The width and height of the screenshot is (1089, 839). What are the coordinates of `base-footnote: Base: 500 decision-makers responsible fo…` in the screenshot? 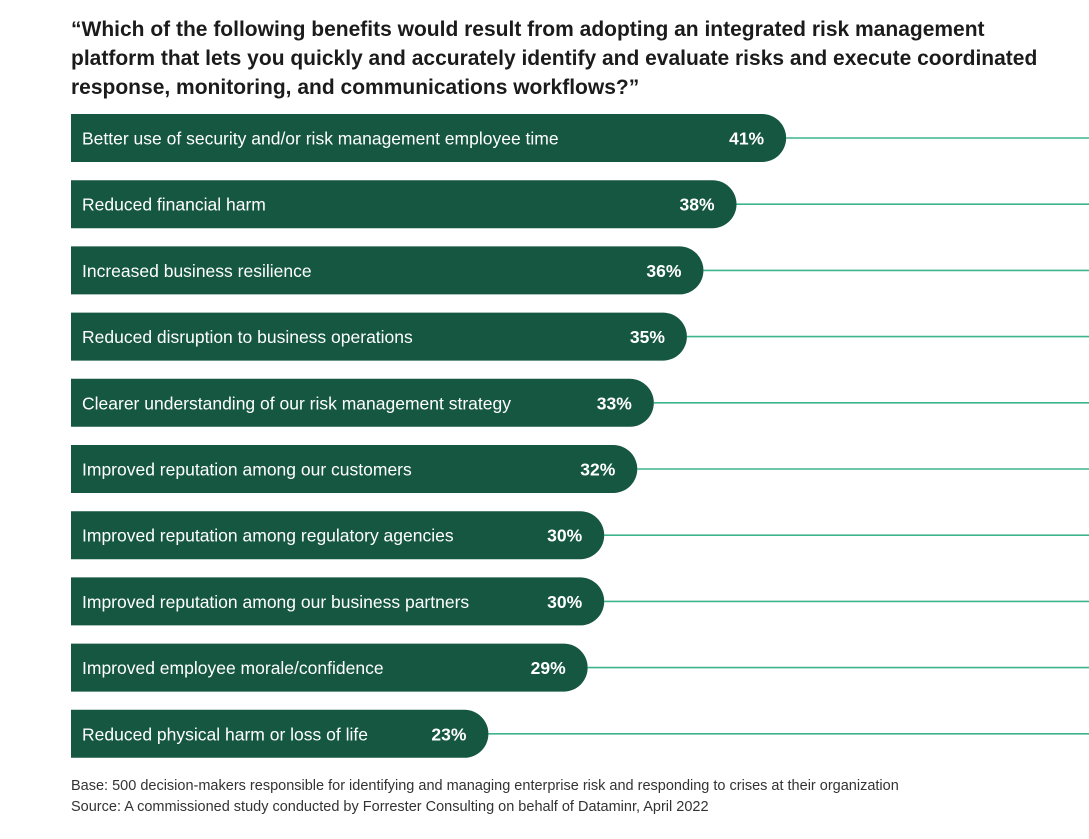 It's located at (485, 786).